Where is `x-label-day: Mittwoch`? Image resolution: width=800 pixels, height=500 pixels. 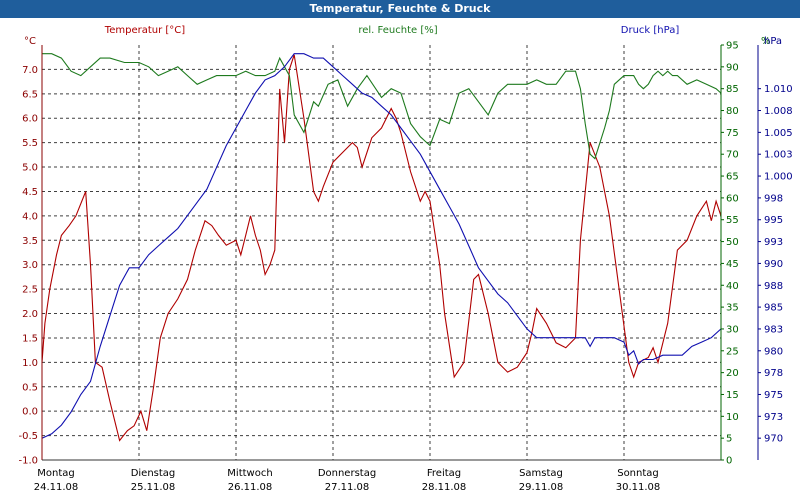
x-label-day: Mittwoch is located at coordinates (249, 473).